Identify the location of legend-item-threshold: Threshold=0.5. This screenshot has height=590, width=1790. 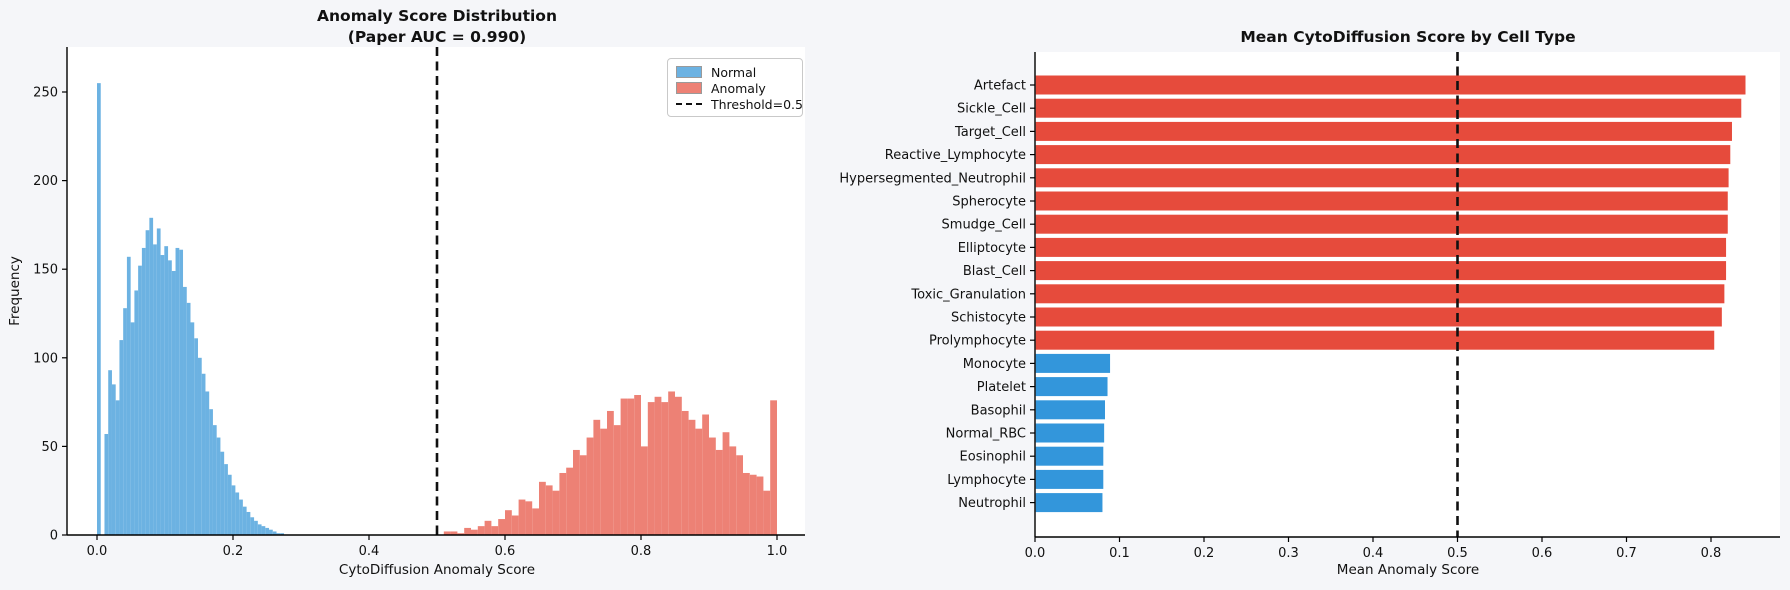
(739, 104).